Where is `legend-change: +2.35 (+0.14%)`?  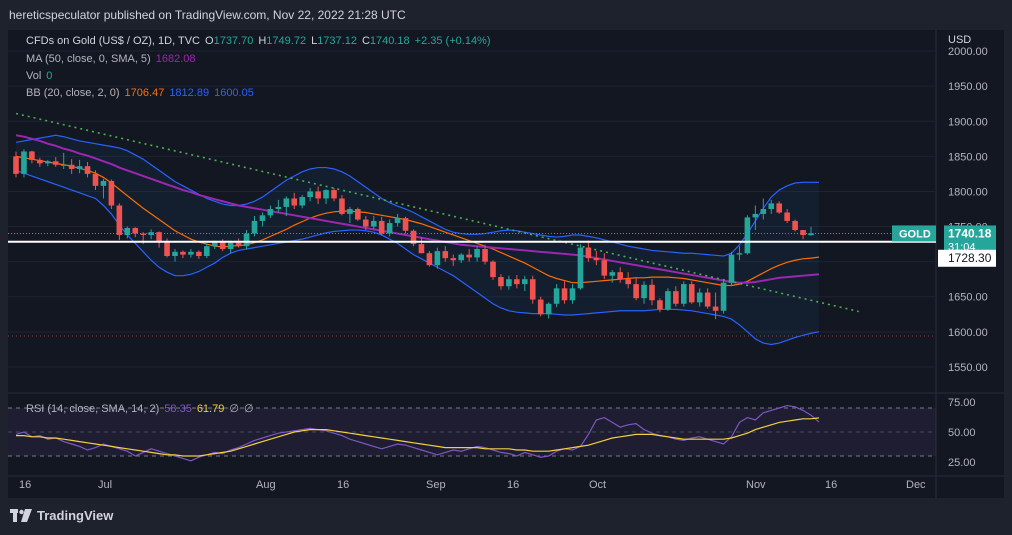 legend-change: +2.35 (+0.14%) is located at coordinates (452, 41).